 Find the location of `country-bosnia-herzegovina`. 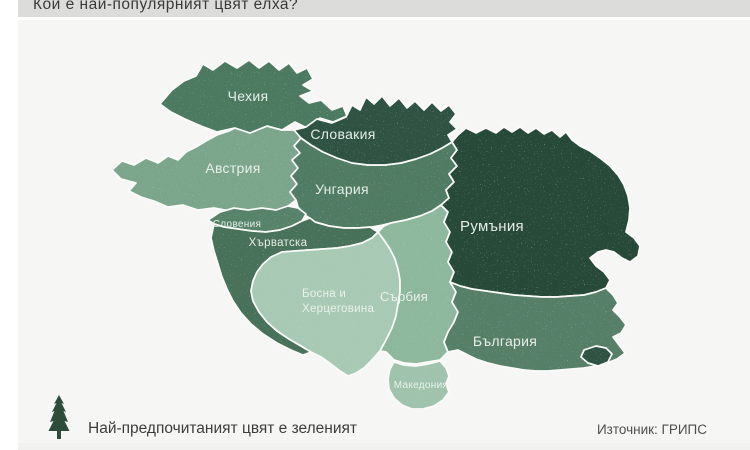

country-bosnia-herzegovina is located at coordinates (325, 304).